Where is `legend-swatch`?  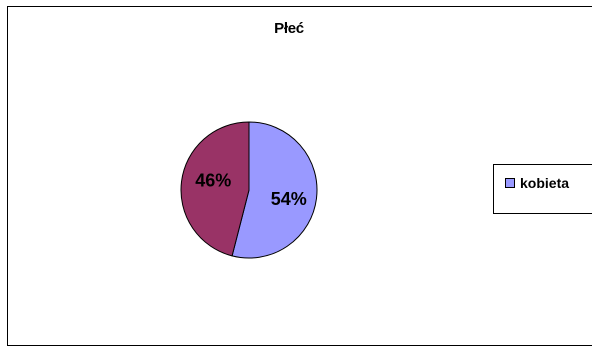 legend-swatch is located at coordinates (510, 183).